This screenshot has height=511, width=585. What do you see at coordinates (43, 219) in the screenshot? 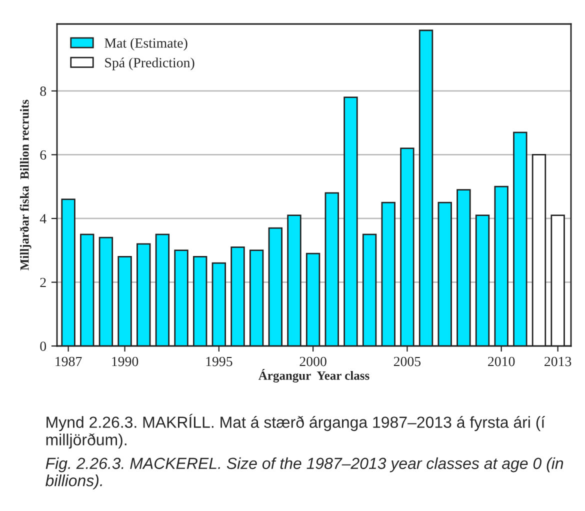
I see `y-tick-label: 4` at bounding box center [43, 219].